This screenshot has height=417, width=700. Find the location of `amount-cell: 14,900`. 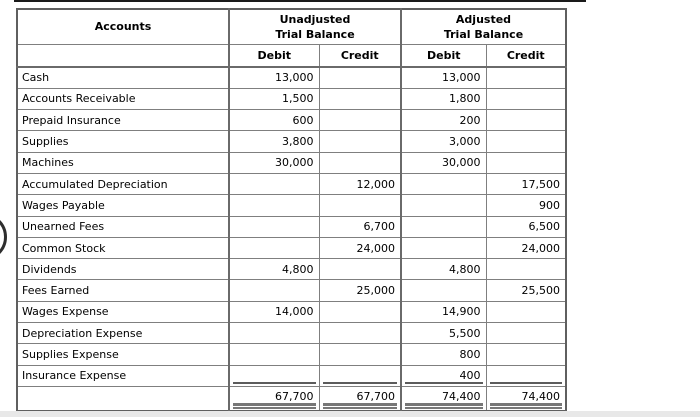

amount-cell: 14,900 is located at coordinates (443, 312).